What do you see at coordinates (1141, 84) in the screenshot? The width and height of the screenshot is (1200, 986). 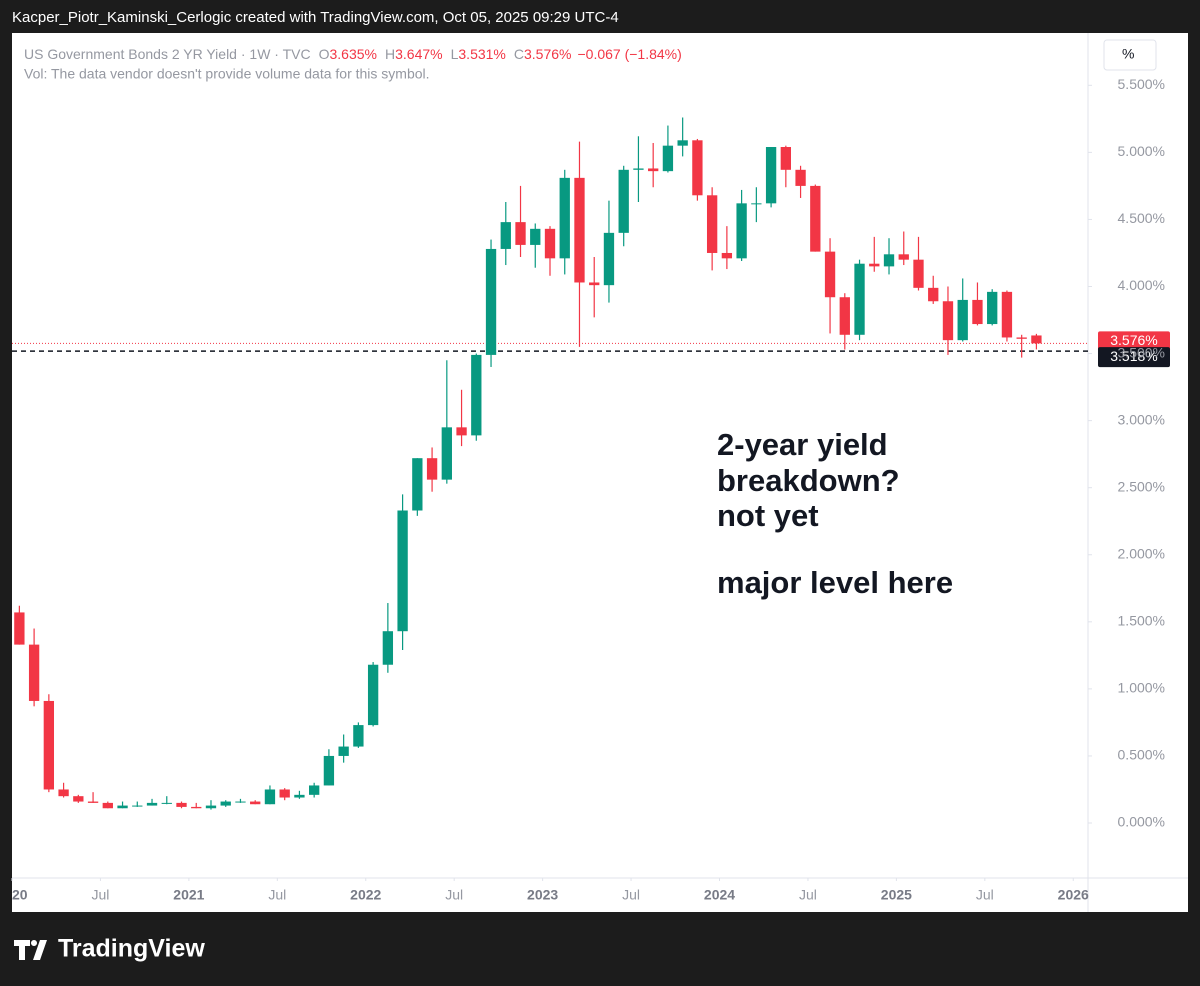 I see `y-tick-label: 5.500%` at bounding box center [1141, 84].